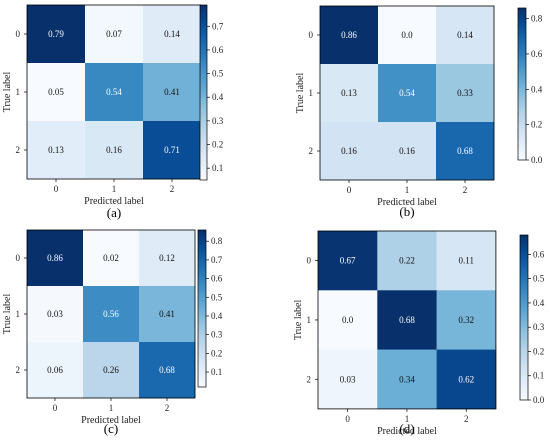  I want to click on cell-value-label: 0.67, so click(348, 261).